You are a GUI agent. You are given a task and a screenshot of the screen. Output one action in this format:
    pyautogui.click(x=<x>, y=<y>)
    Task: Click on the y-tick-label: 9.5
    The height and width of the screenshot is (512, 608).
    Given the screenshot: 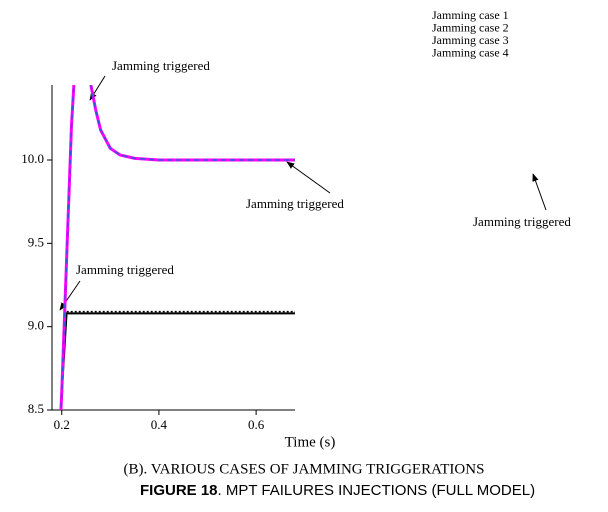 What is the action you would take?
    pyautogui.click(x=36, y=241)
    